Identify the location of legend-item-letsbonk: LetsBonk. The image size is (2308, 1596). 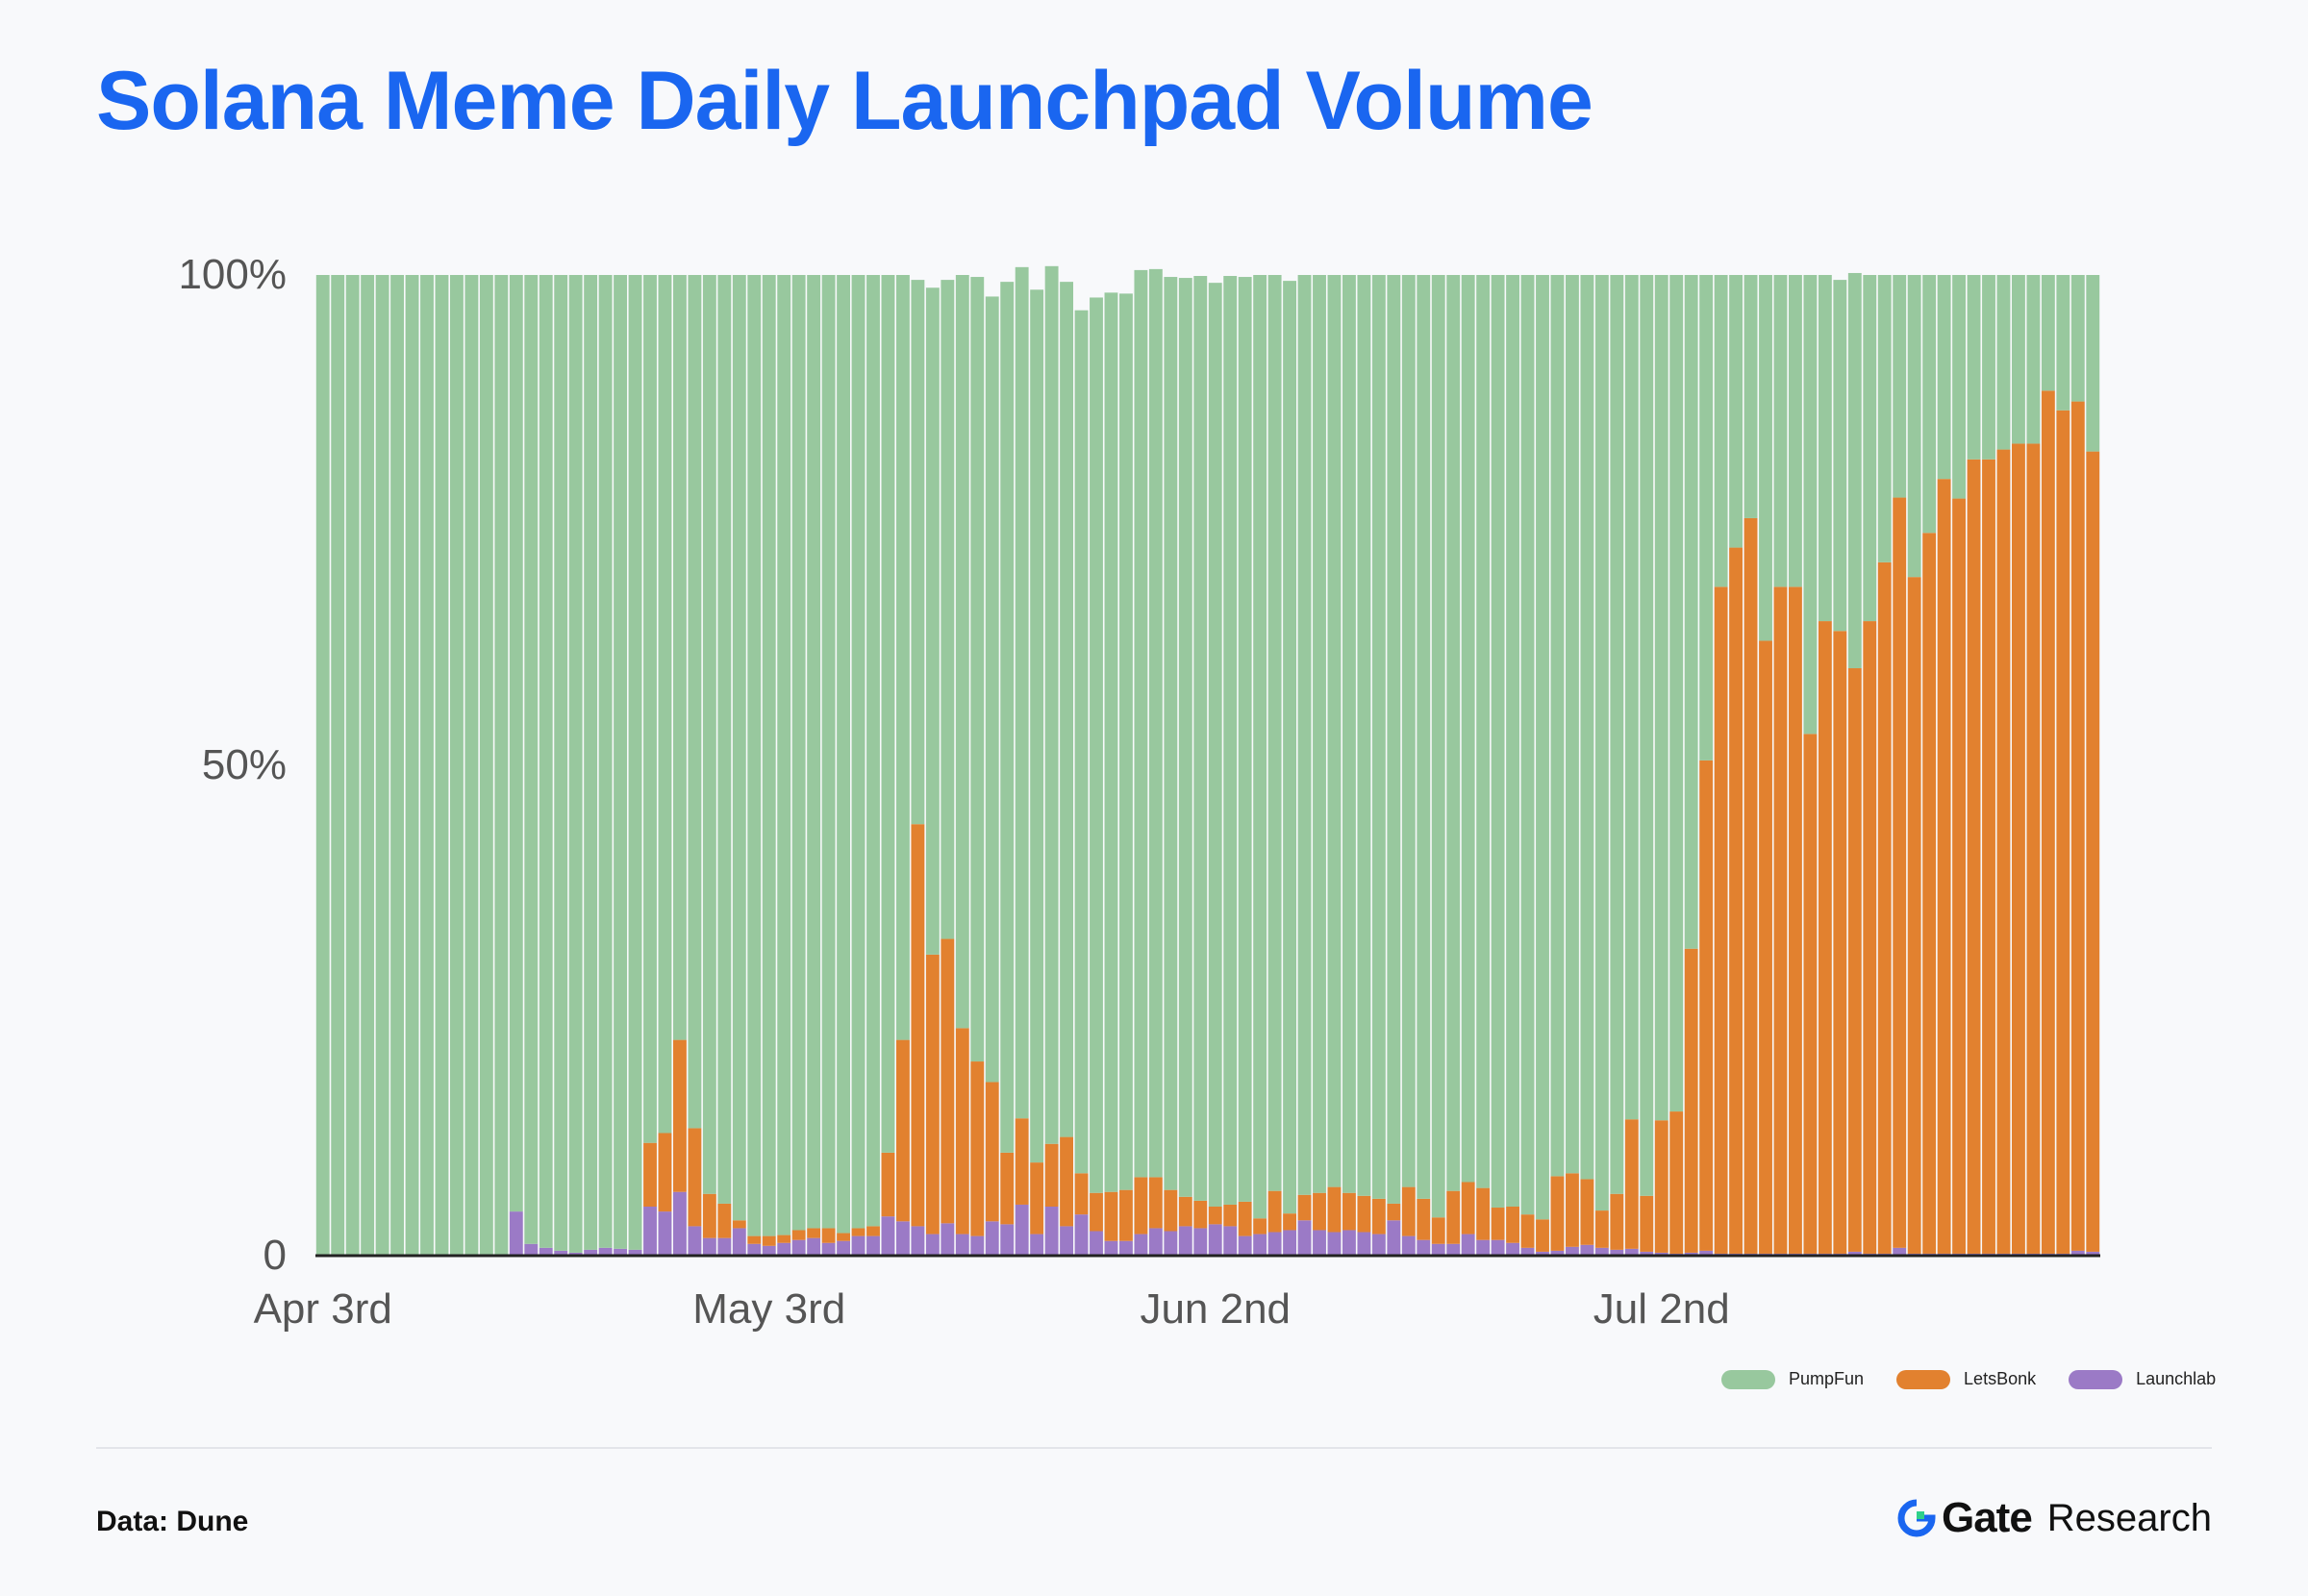
(1966, 1379).